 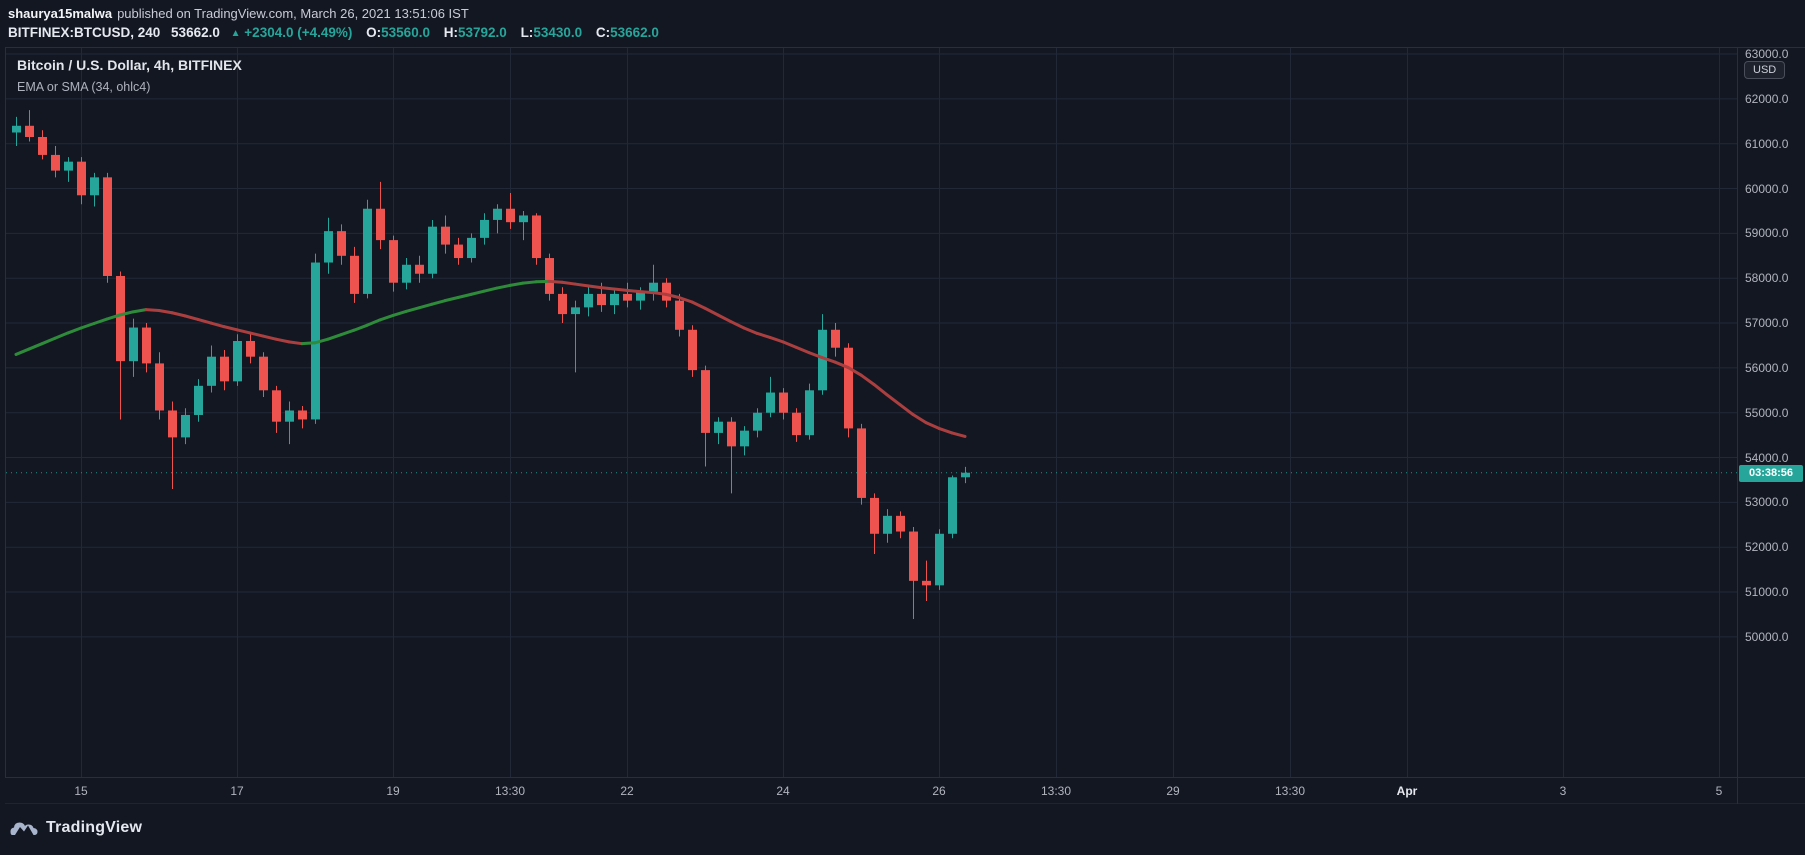 What do you see at coordinates (871, 790) in the screenshot?
I see `time-axis: 15 17 19 13:30 22 24 26 13:30 29 13:30 Apr 3 5` at bounding box center [871, 790].